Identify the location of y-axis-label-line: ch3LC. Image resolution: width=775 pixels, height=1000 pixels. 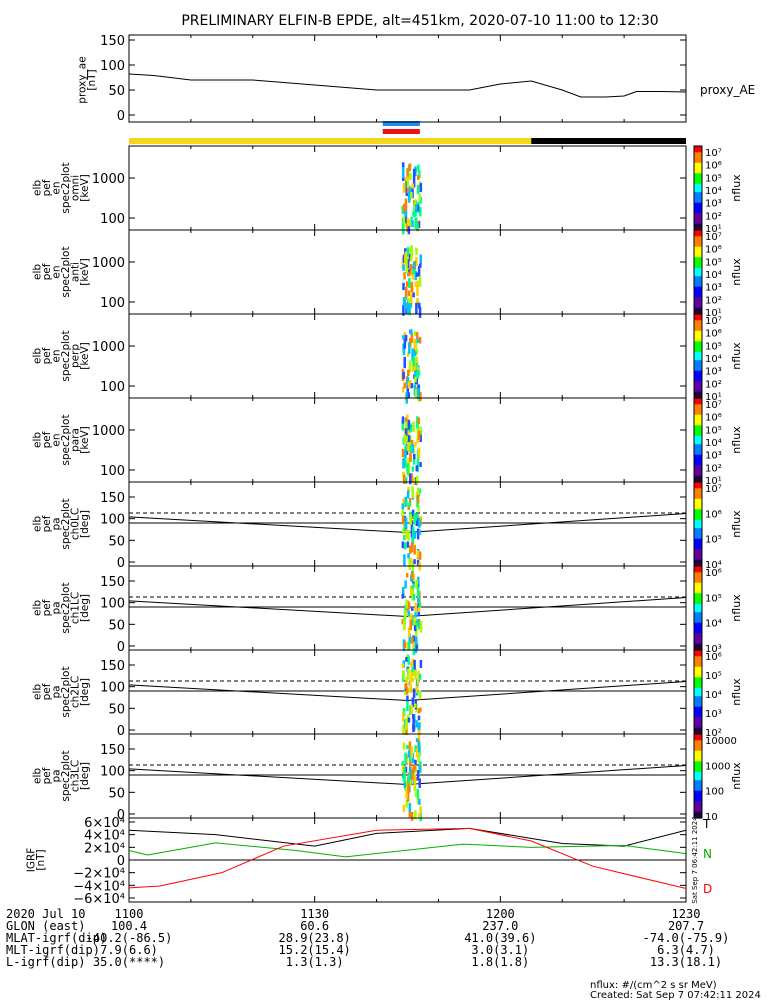
(75, 776).